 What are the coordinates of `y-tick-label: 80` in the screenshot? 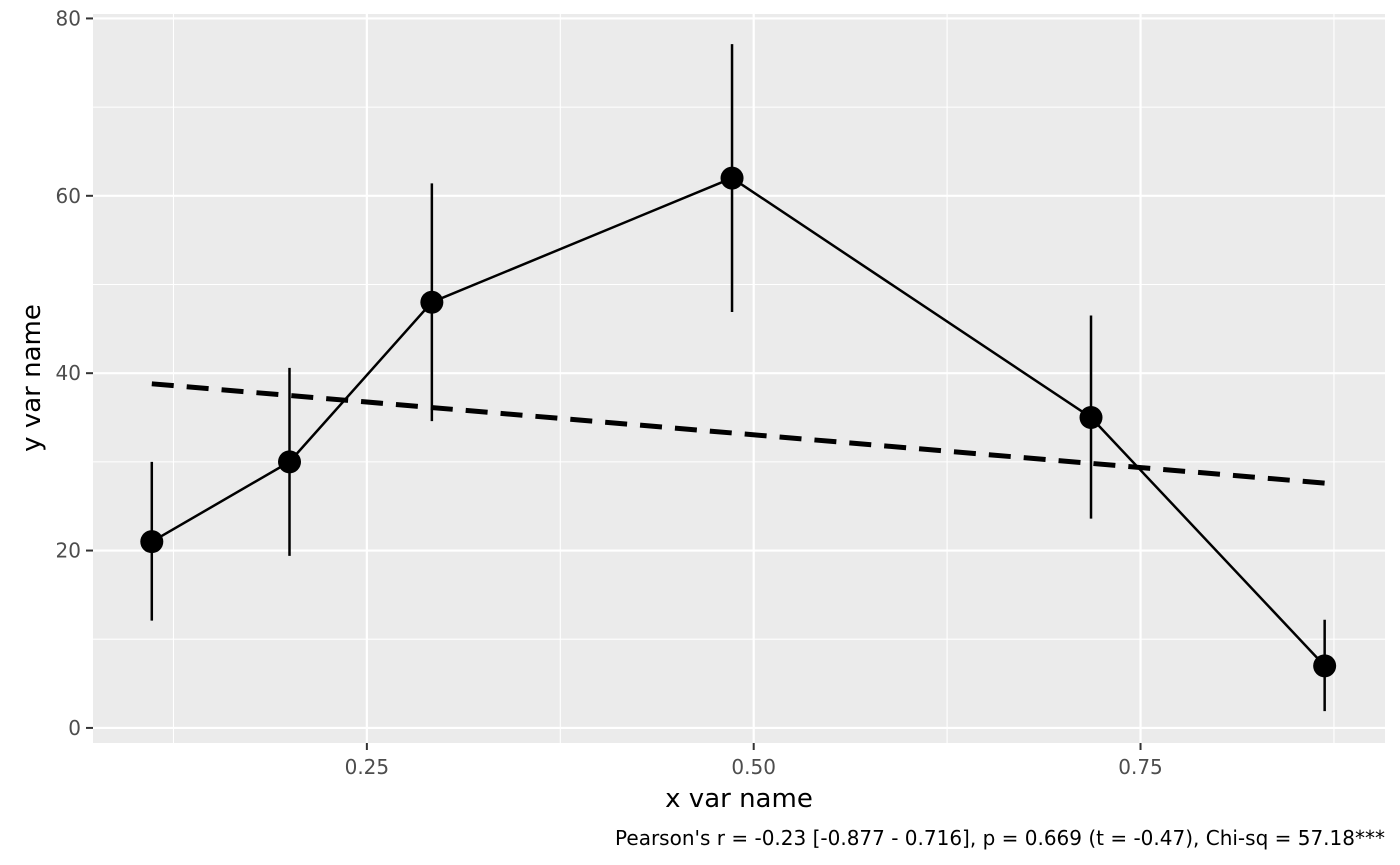 It's located at (68, 18).